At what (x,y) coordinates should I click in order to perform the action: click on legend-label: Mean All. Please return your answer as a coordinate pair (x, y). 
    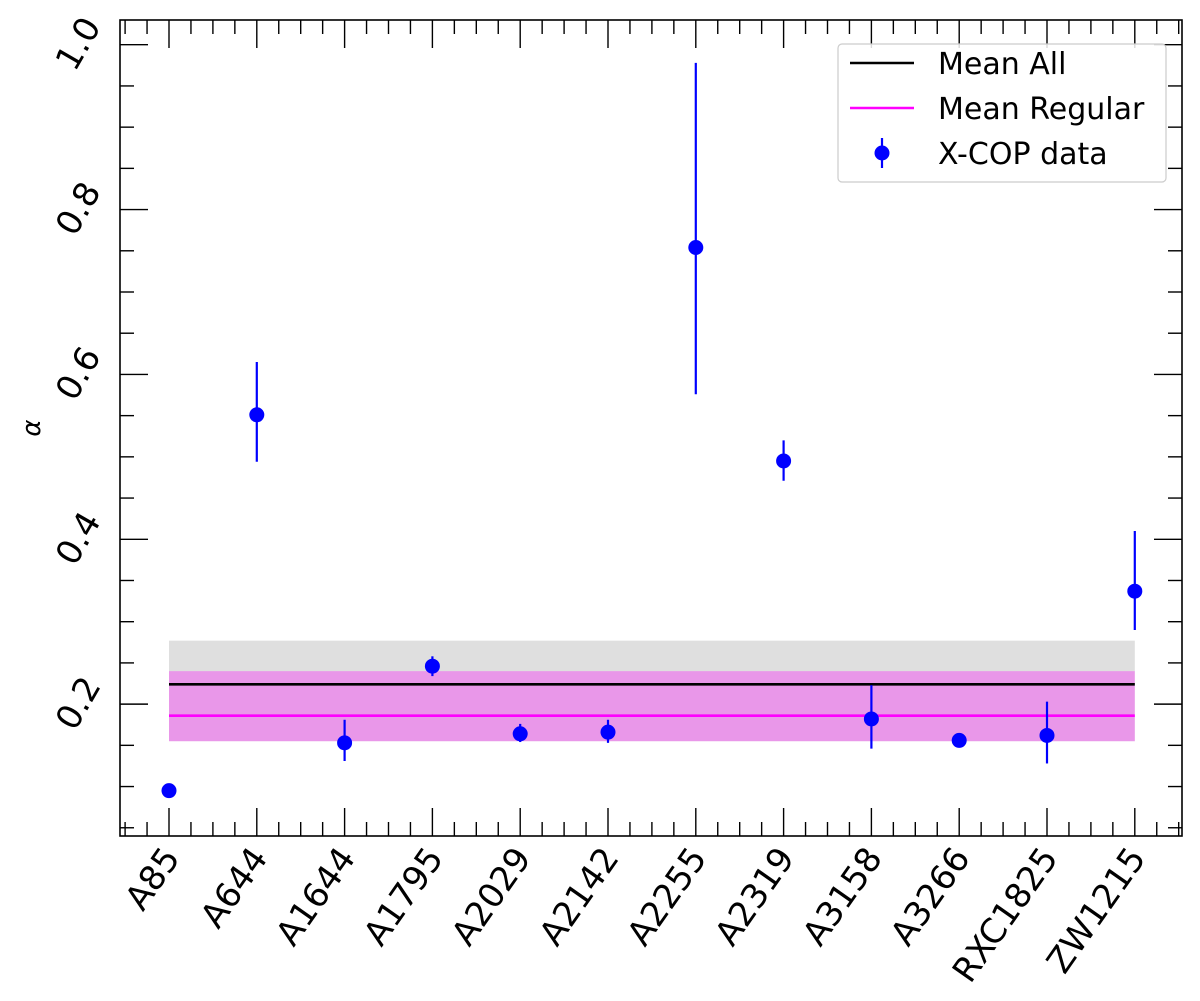
    Looking at the image, I should click on (1002, 64).